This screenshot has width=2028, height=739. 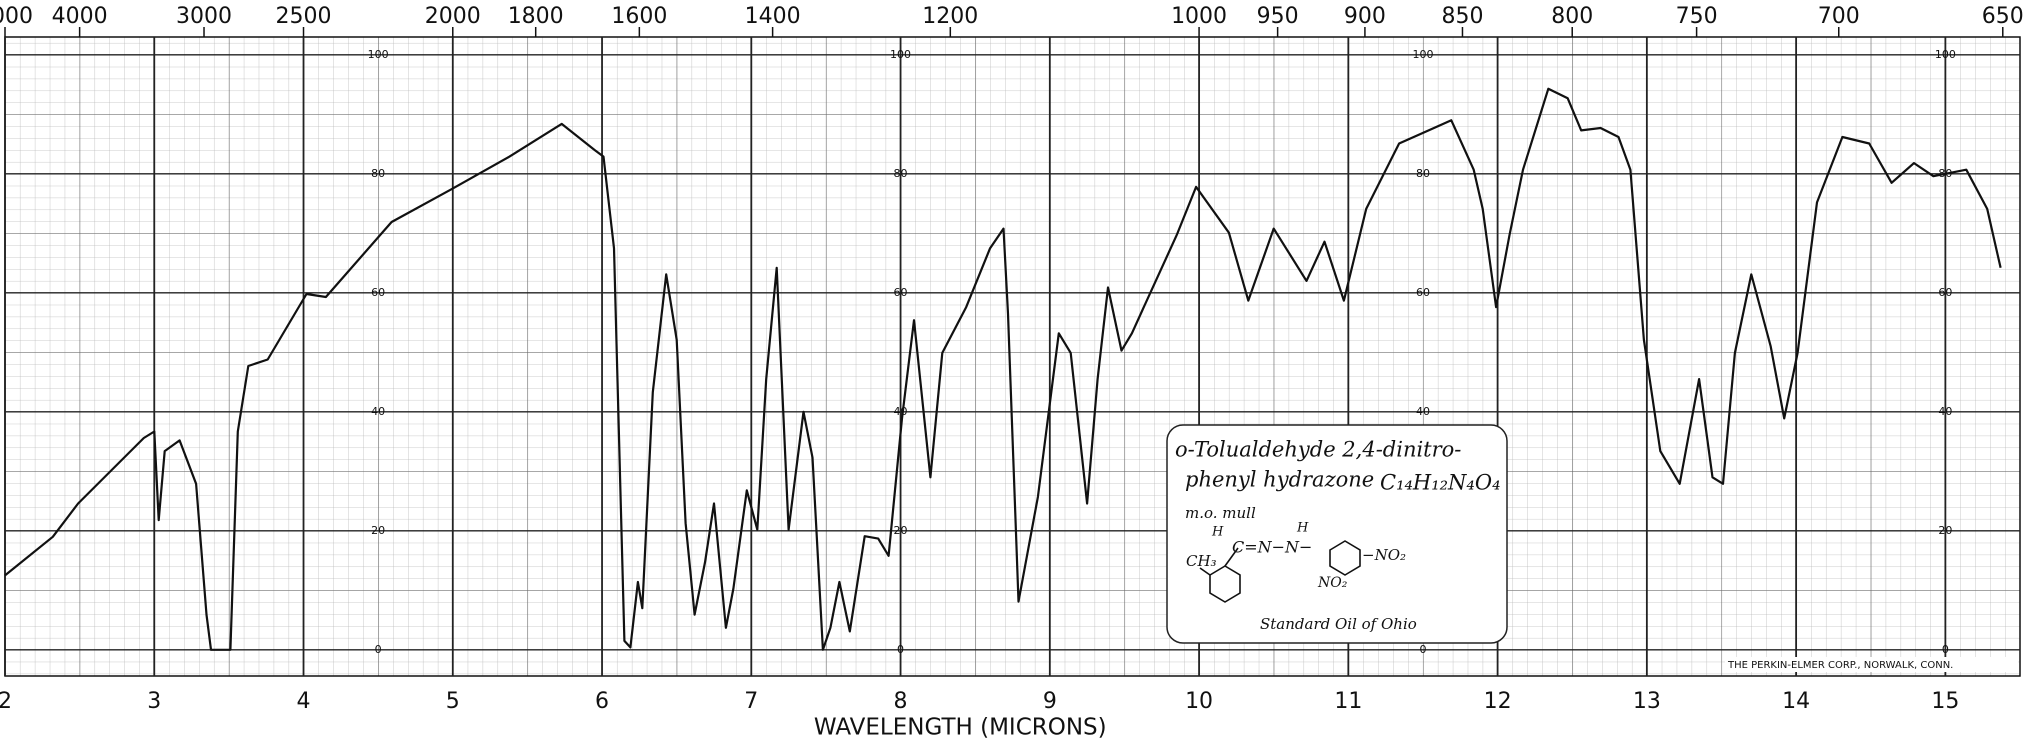 I want to click on x2-tick-label: 2500, so click(x=304, y=16).